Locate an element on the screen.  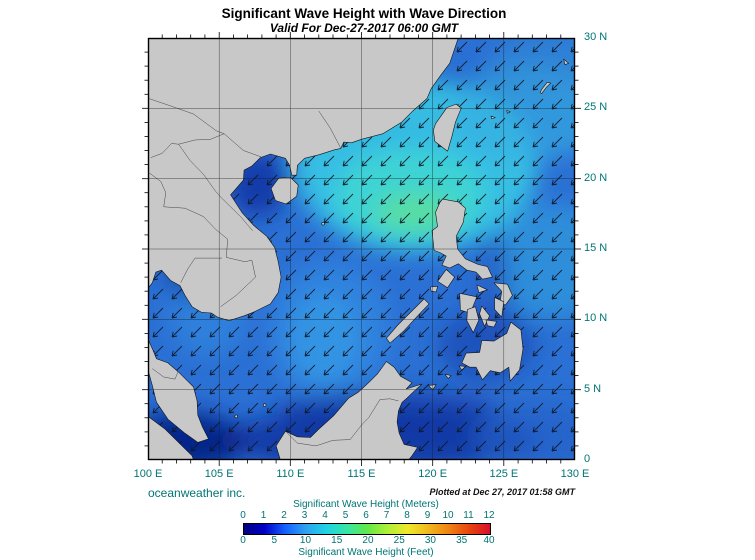
colorbar-meters-tick: 10 is located at coordinates (448, 515).